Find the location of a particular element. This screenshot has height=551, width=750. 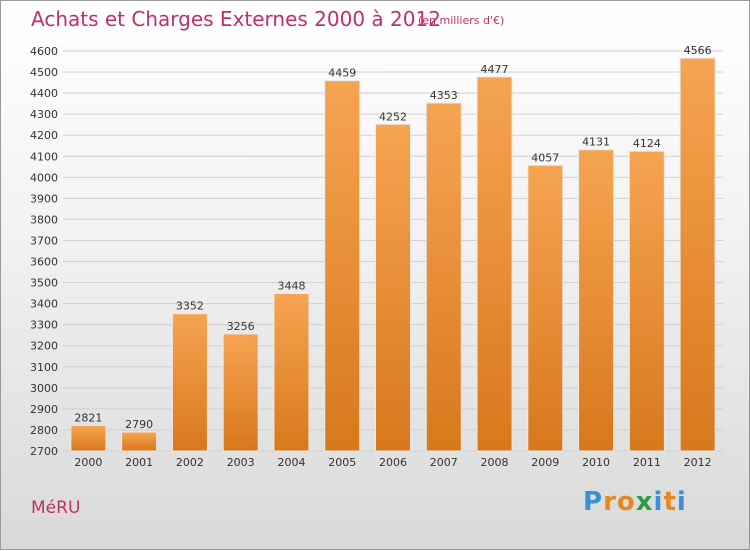

logo-letter: o is located at coordinates (626, 502).